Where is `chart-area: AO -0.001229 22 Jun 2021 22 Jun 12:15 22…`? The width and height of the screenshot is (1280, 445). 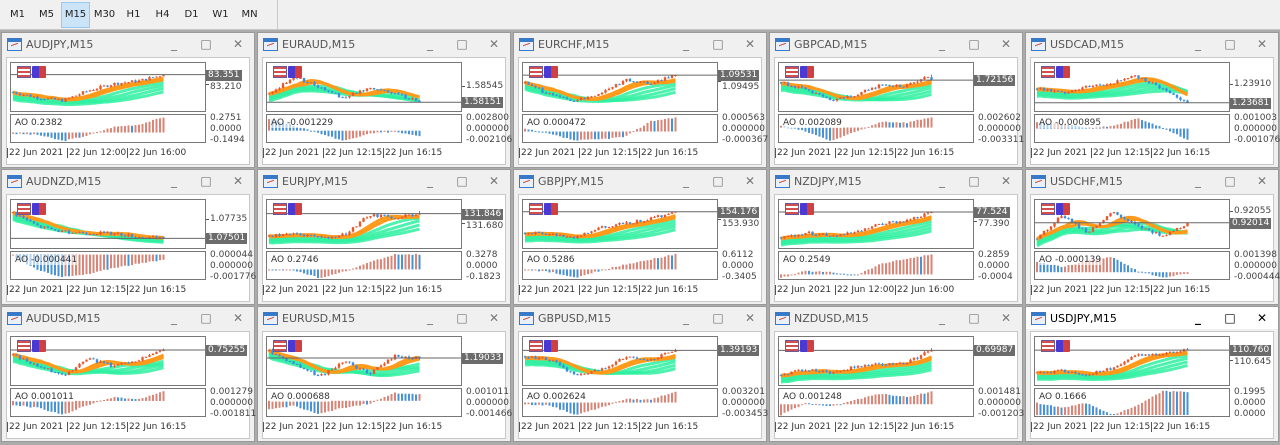 chart-area: AO -0.001229 22 Jun 2021 22 Jun 12:15 22… is located at coordinates (387, 111).